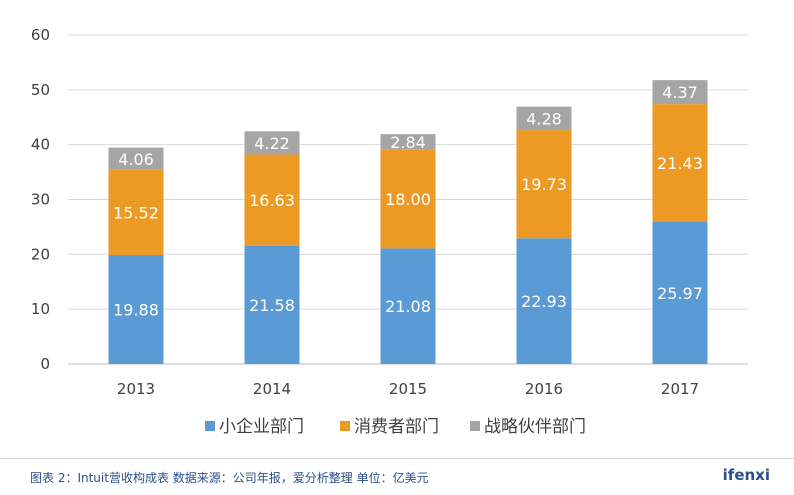 The height and width of the screenshot is (495, 794). I want to click on y-tick-label: 50, so click(40, 90).